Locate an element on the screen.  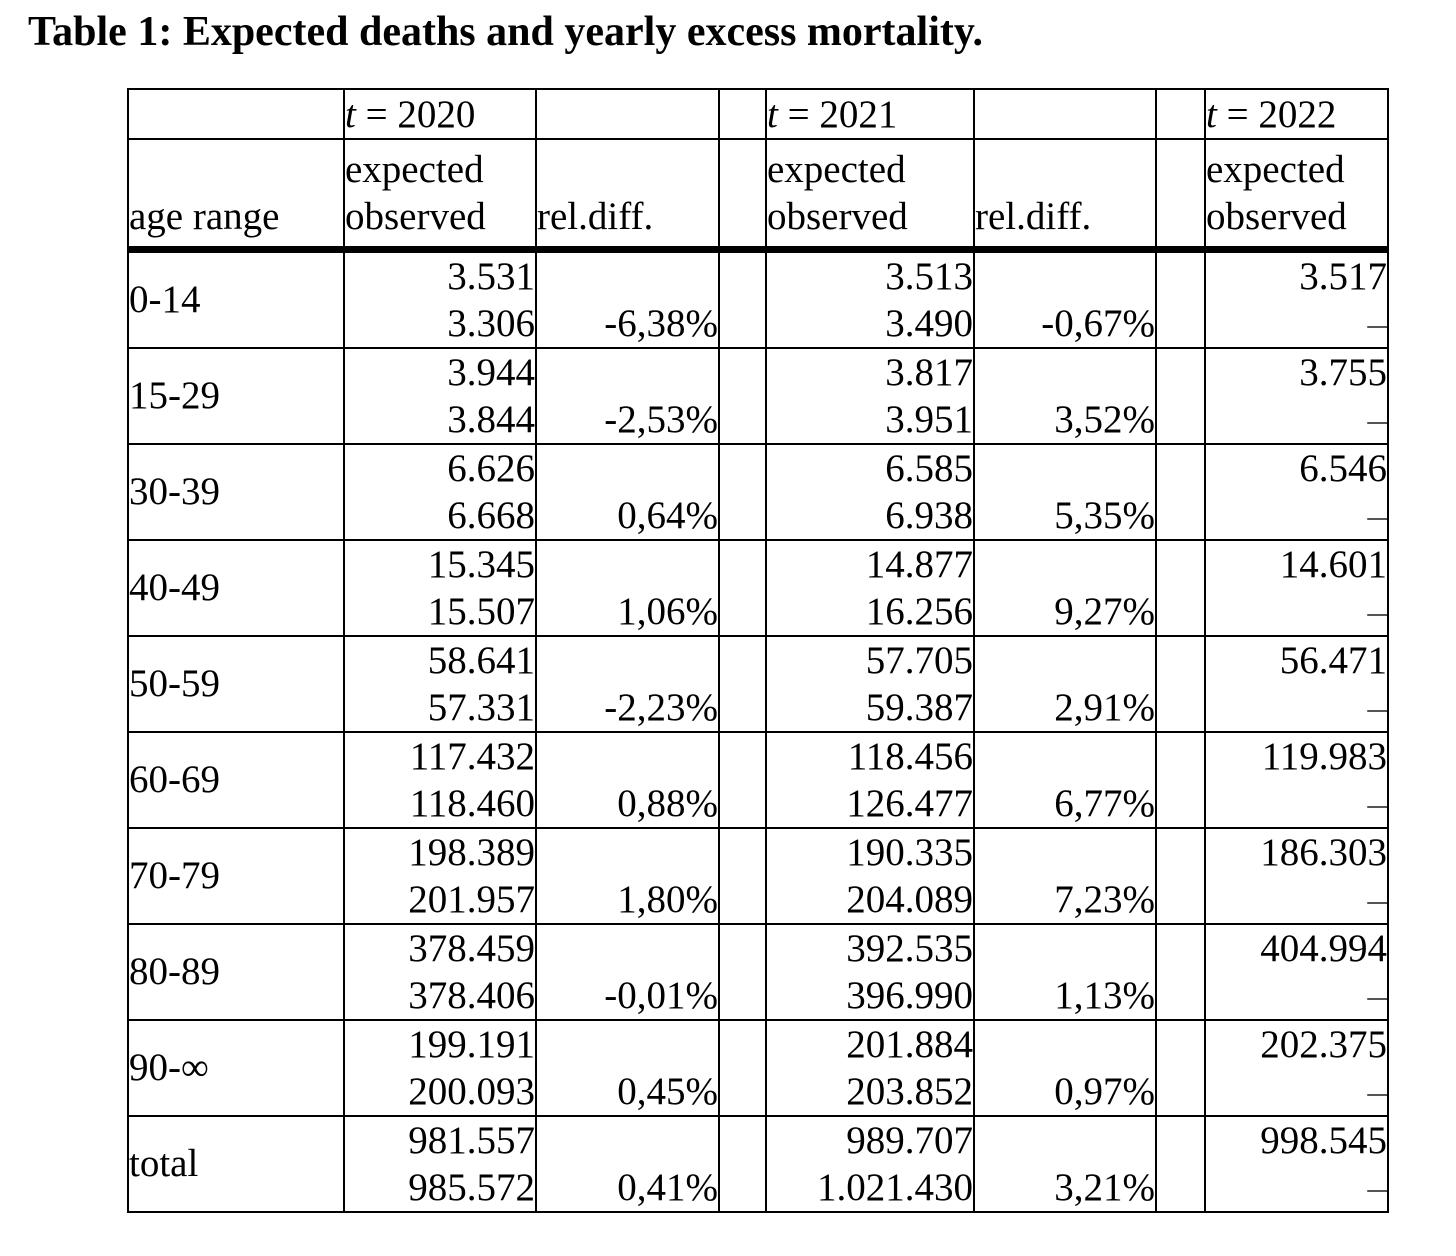
rel-diff-cell-2020: 0,64% is located at coordinates (627, 491).